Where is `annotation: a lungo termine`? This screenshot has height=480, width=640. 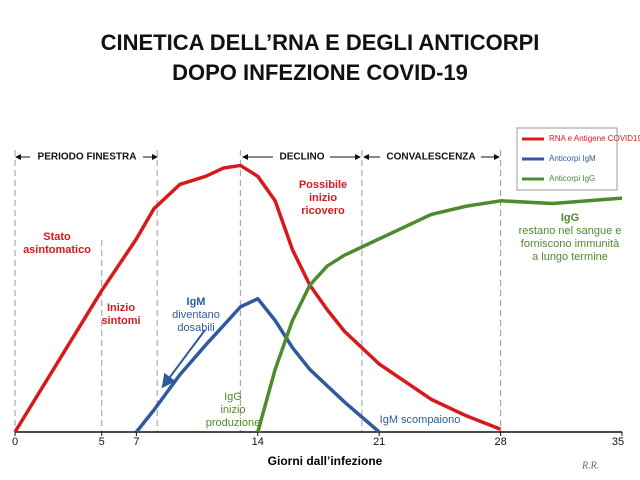 annotation: a lungo termine is located at coordinates (570, 257).